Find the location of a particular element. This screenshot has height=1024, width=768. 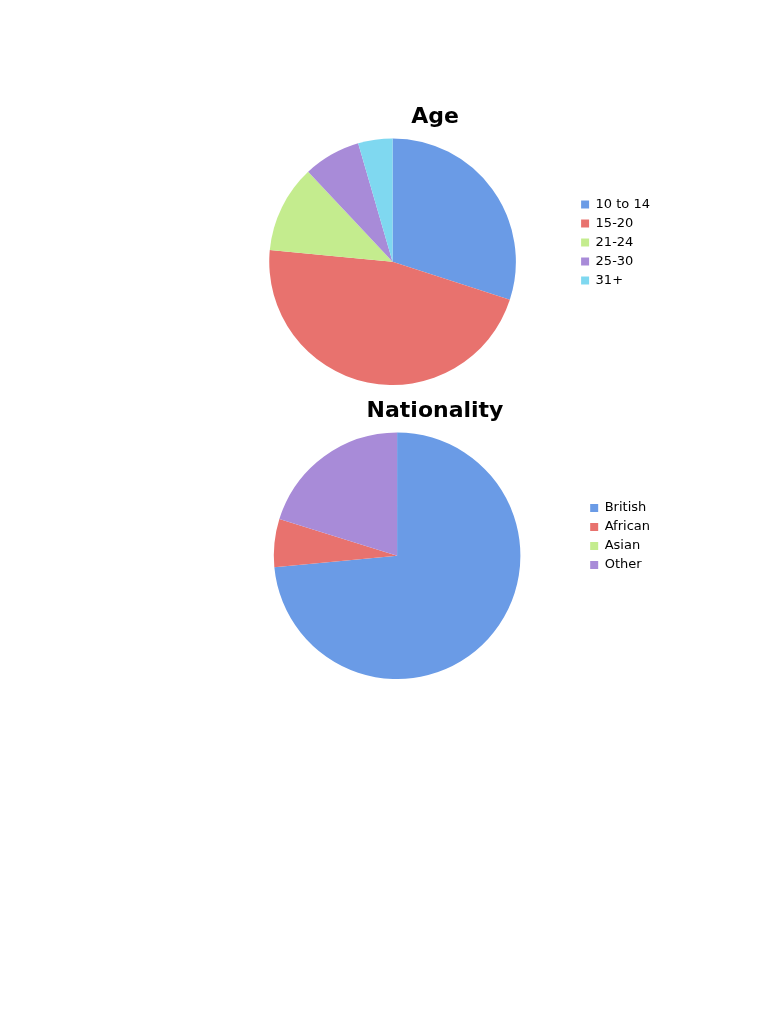

legend-label: 10 to 14 is located at coordinates (623, 203).